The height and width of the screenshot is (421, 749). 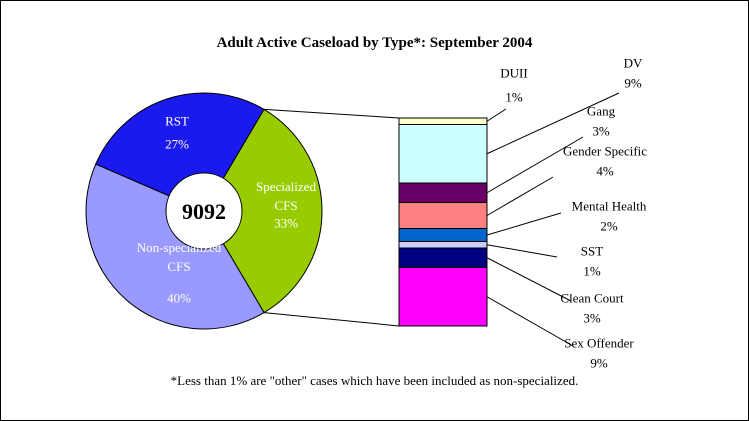 I want to click on total-label: 9092, so click(x=204, y=211).